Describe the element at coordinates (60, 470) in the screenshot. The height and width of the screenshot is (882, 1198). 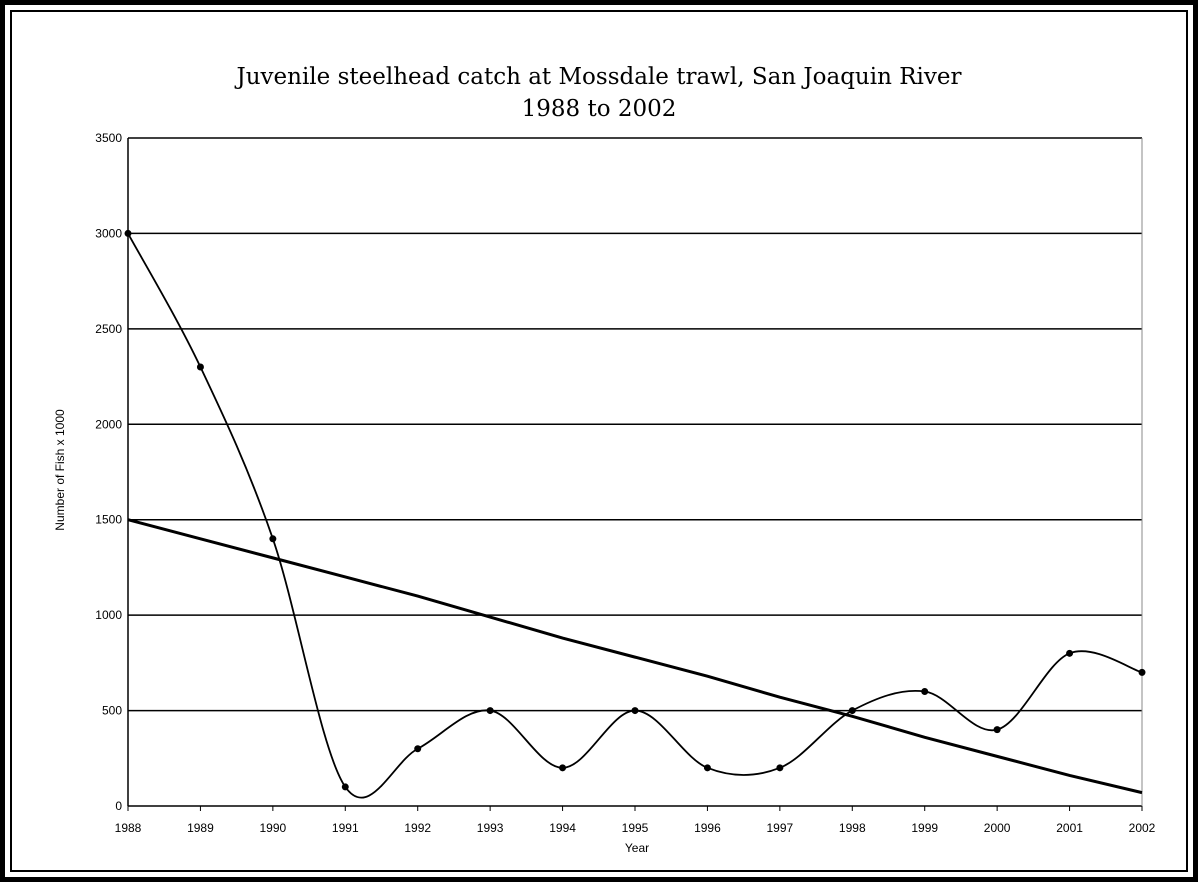
I see `y-axis-label: Number of Fish x 1000` at that location.